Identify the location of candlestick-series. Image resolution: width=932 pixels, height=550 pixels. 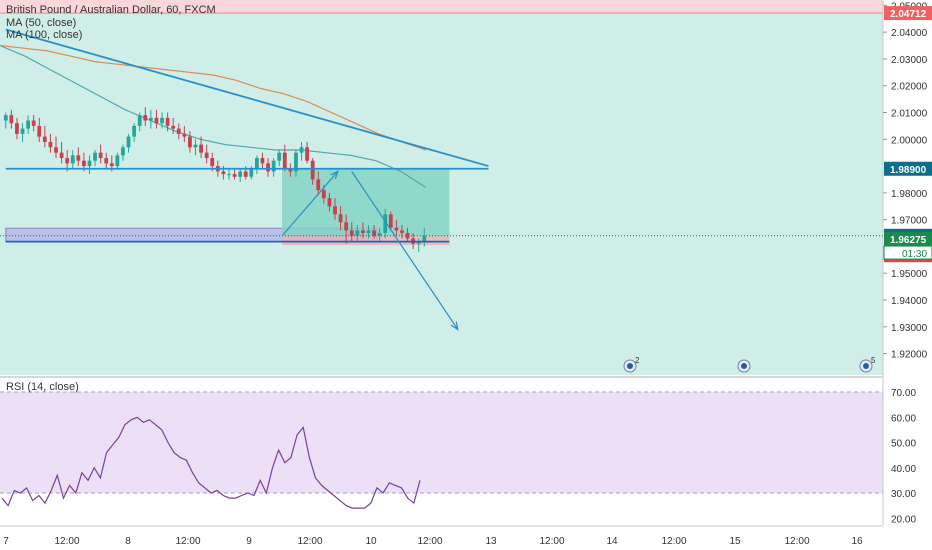
(215, 179).